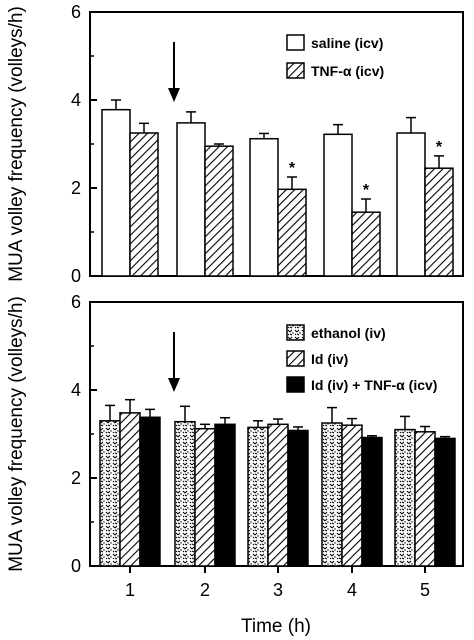 Image resolution: width=474 pixels, height=640 pixels. What do you see at coordinates (16, 434) in the screenshot?
I see `bottom-y-axis-label: MUA volley frequency (volleys/h)` at bounding box center [16, 434].